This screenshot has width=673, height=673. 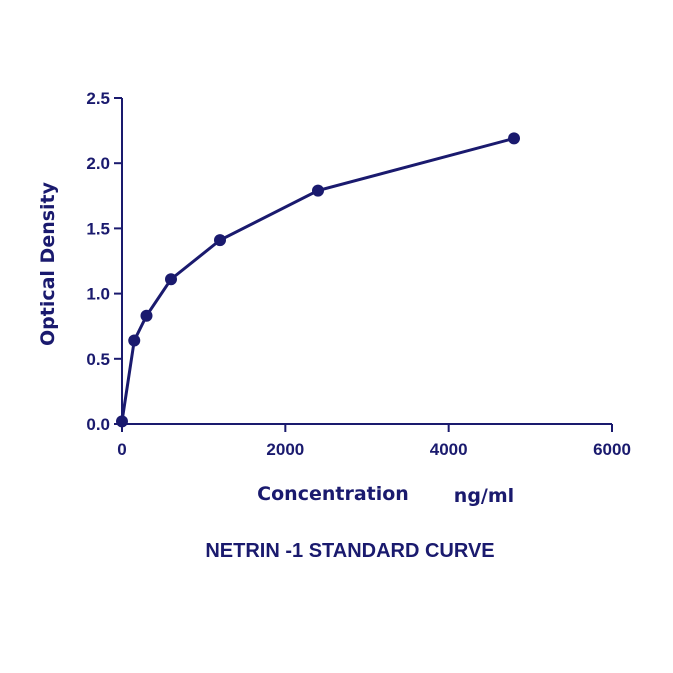 I want to click on y-tick-label: 0.0, so click(x=98, y=424).